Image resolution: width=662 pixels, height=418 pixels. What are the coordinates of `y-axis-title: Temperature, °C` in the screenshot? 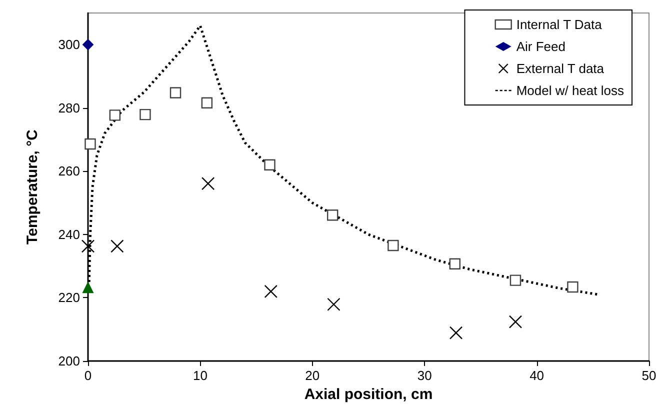 It's located at (32, 186).